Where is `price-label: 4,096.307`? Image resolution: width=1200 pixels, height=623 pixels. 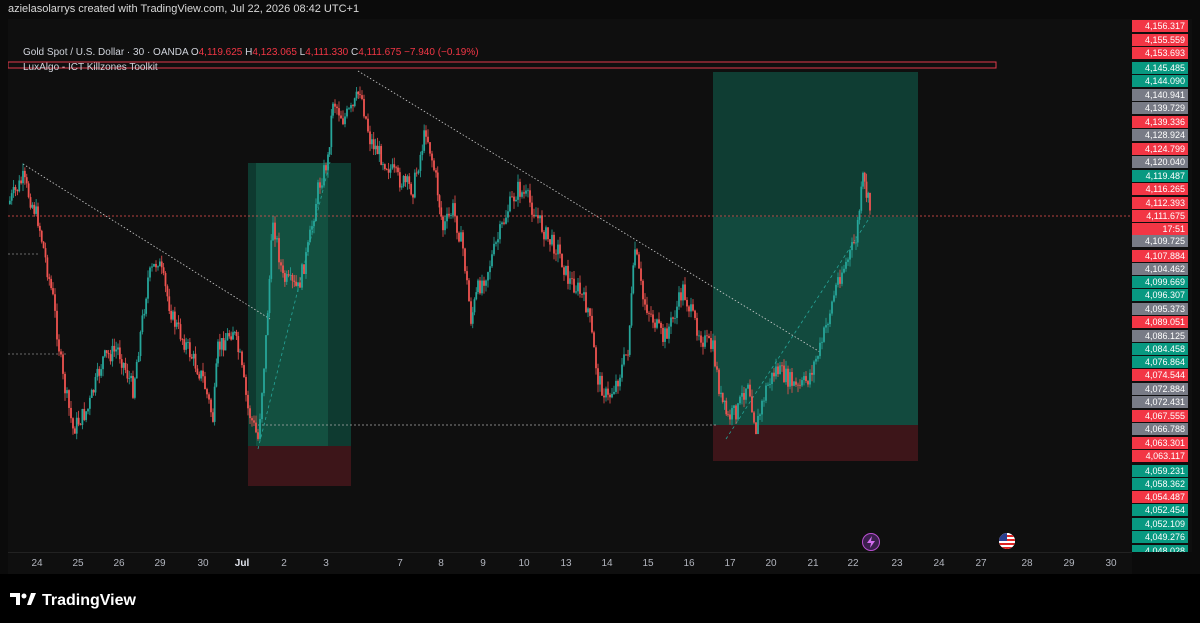
price-label: 4,096.307 is located at coordinates (1160, 295).